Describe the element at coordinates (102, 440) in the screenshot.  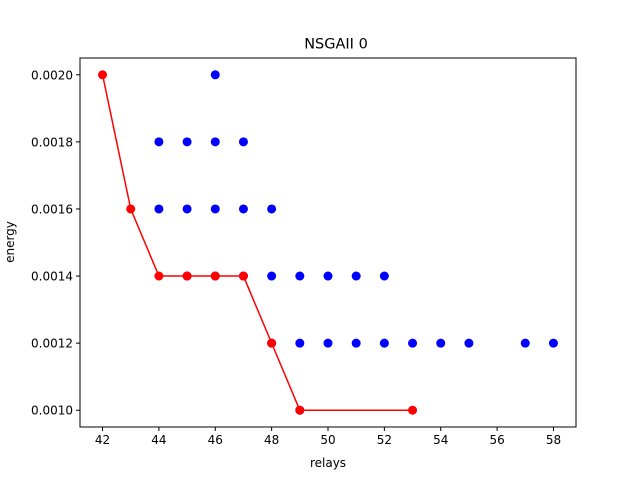
I see `x-tick-label: 42` at that location.